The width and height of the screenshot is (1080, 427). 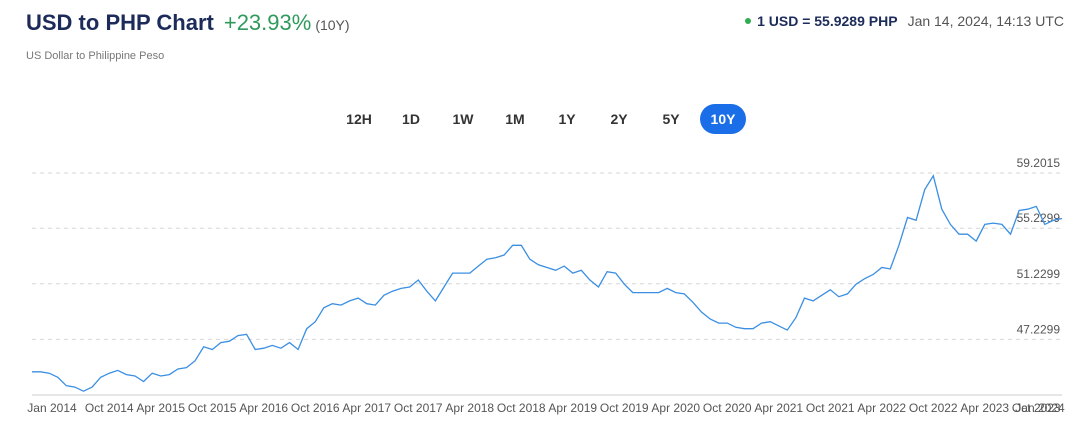 What do you see at coordinates (1039, 274) in the screenshot?
I see `y-tick-label: 51.2299` at bounding box center [1039, 274].